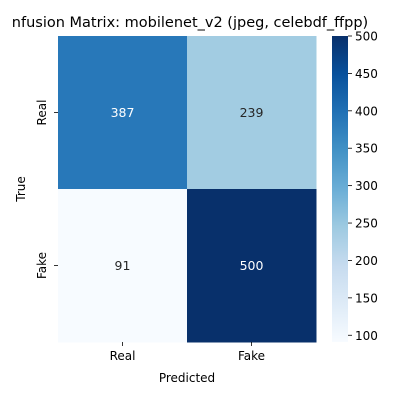  What do you see at coordinates (42, 113) in the screenshot?
I see `y-tick-label: Real` at bounding box center [42, 113].